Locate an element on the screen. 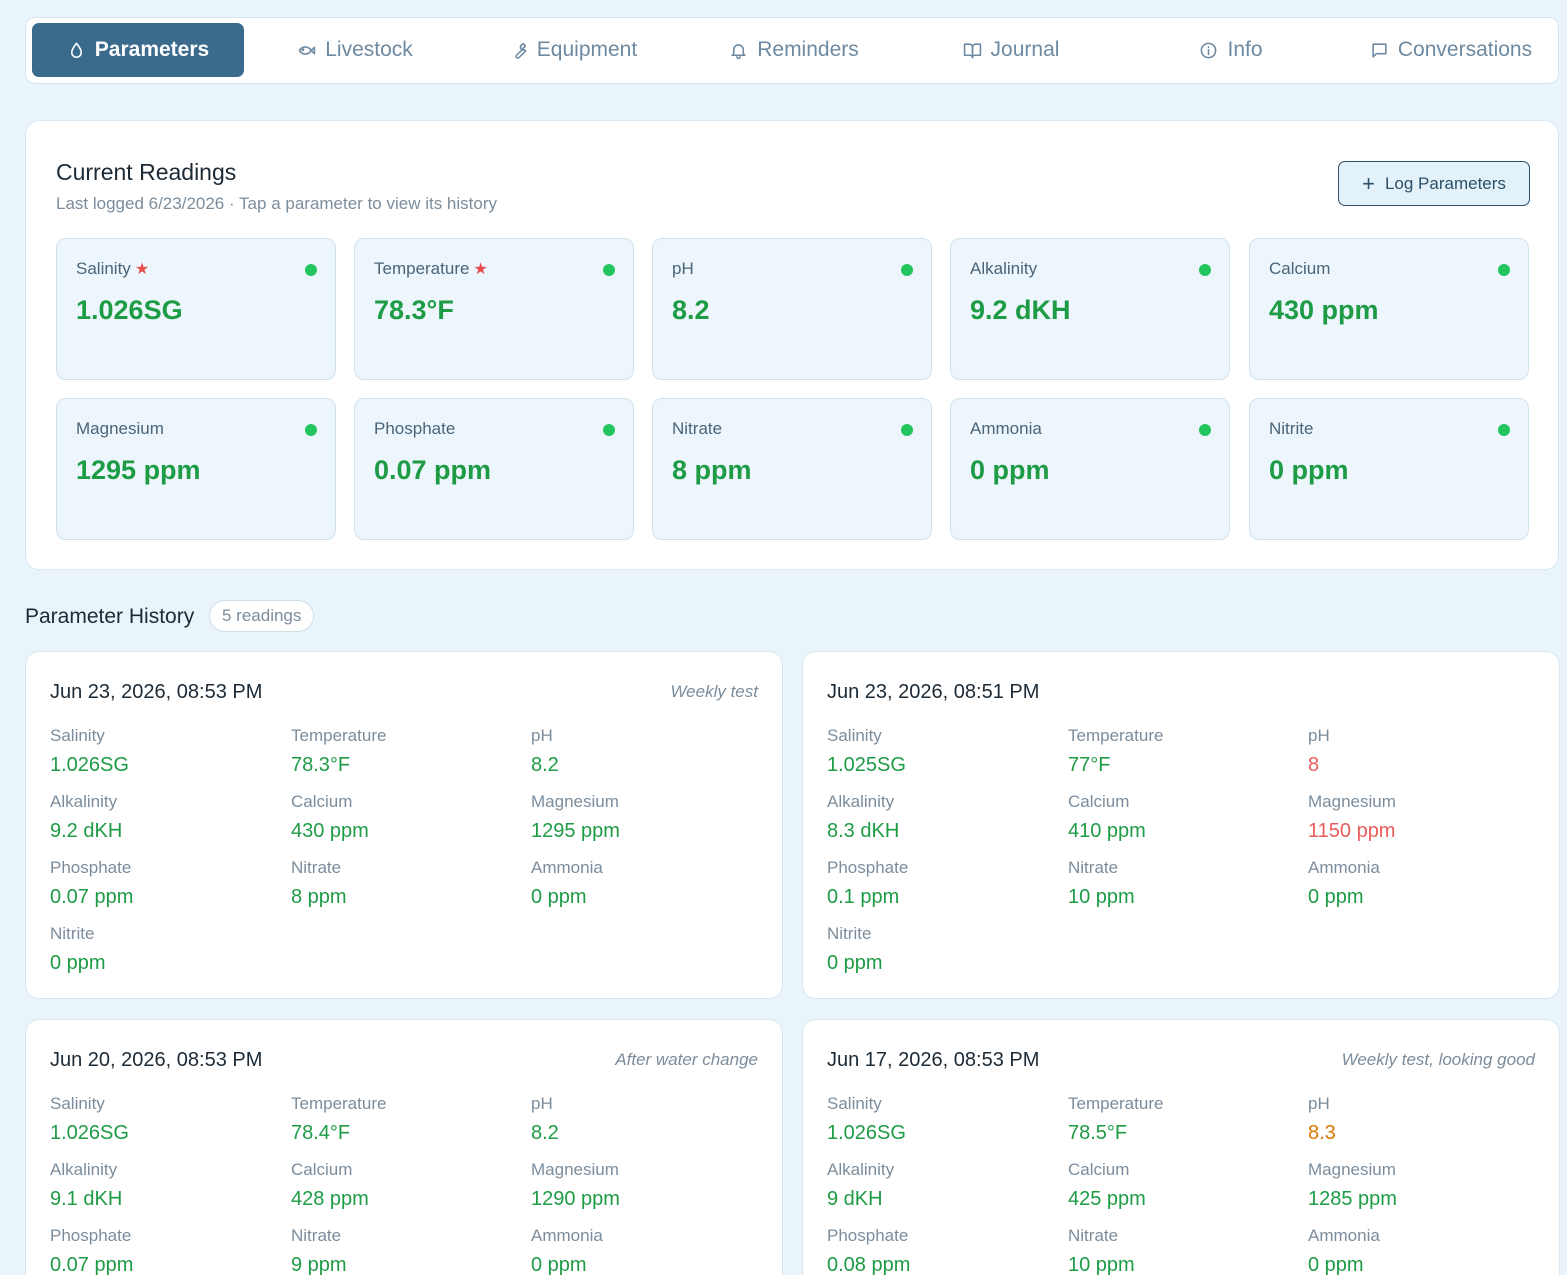 The width and height of the screenshot is (1567, 1275). reading-cell: Nitrate 8 ppm is located at coordinates (406, 883).